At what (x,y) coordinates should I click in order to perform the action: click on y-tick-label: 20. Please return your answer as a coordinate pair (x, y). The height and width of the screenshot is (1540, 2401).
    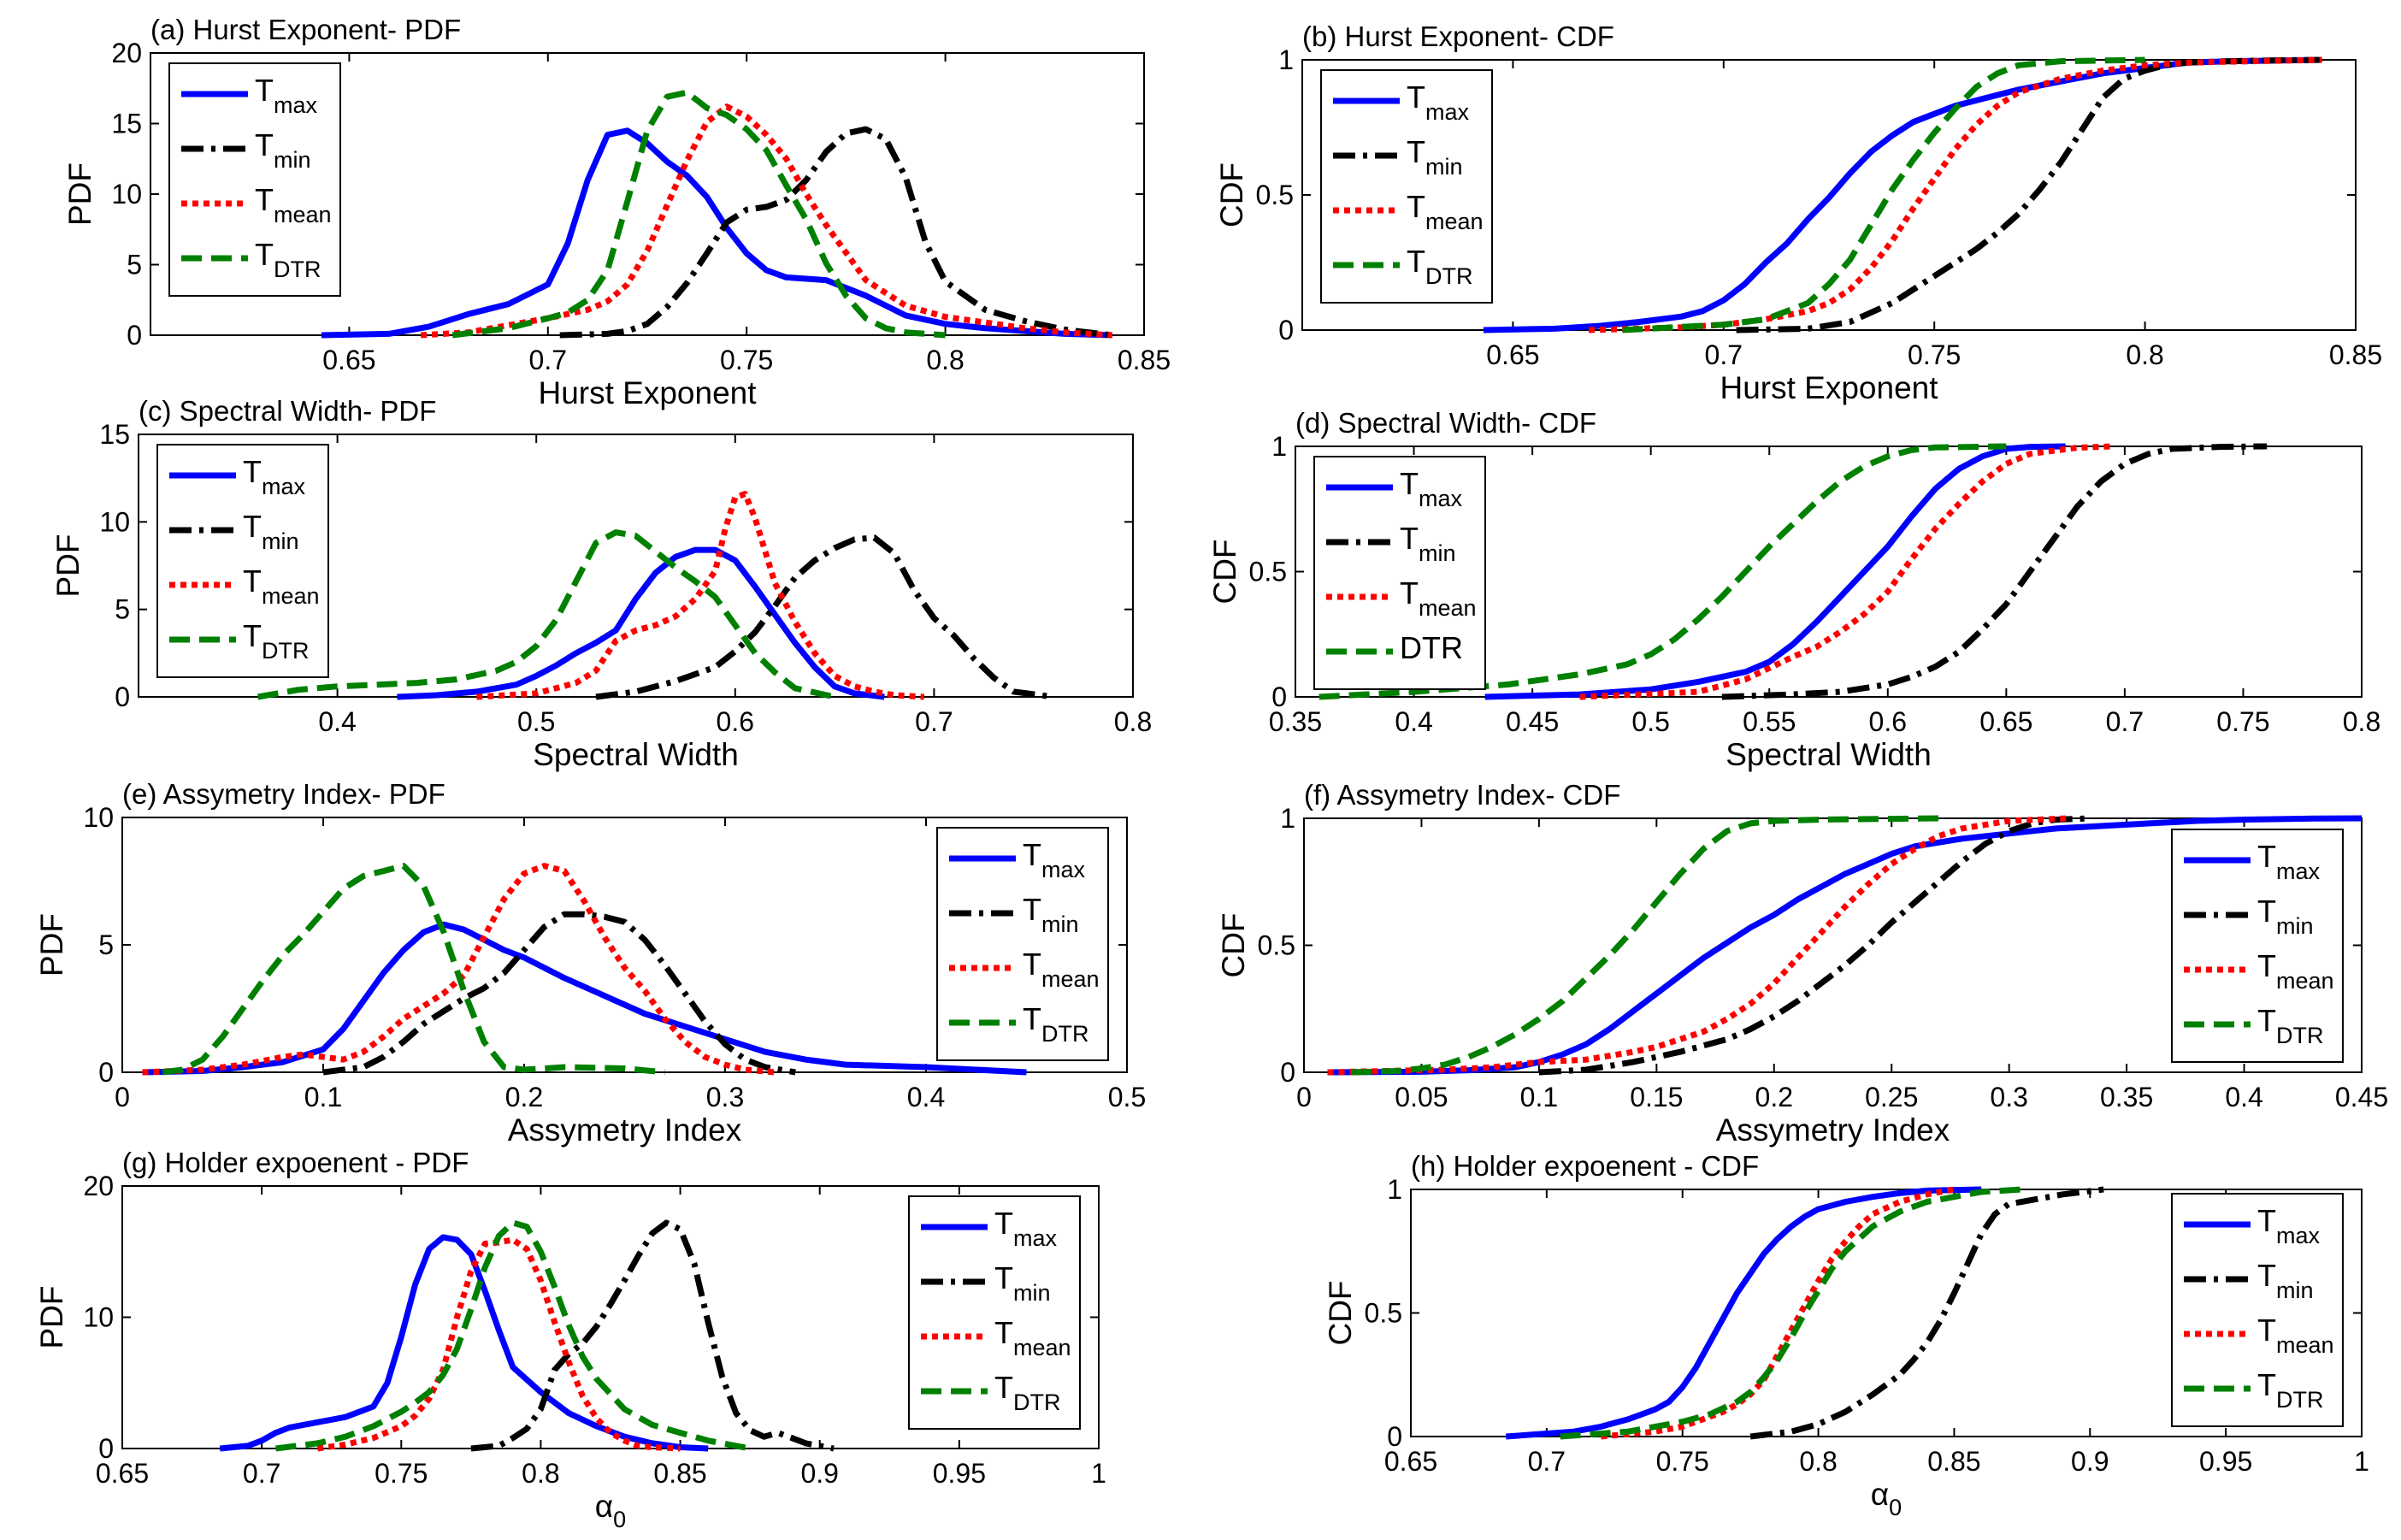
    Looking at the image, I should click on (98, 1186).